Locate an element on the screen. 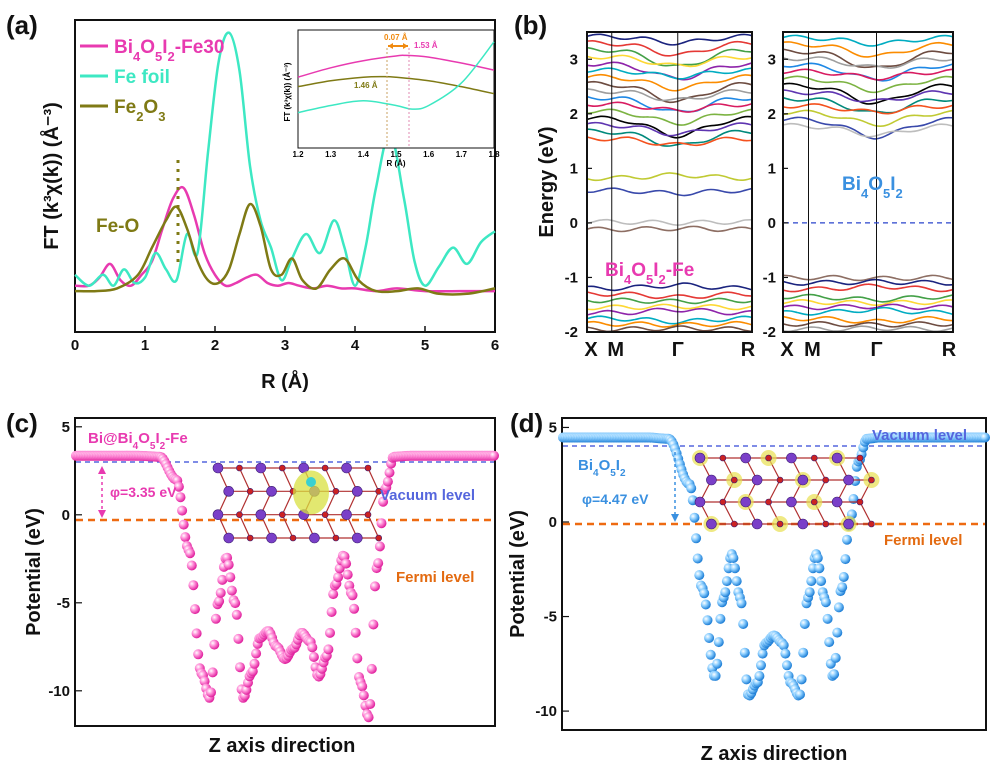 Image resolution: width=1000 pixels, height=775 pixels. ytick-label: 5 is located at coordinates (553, 427).